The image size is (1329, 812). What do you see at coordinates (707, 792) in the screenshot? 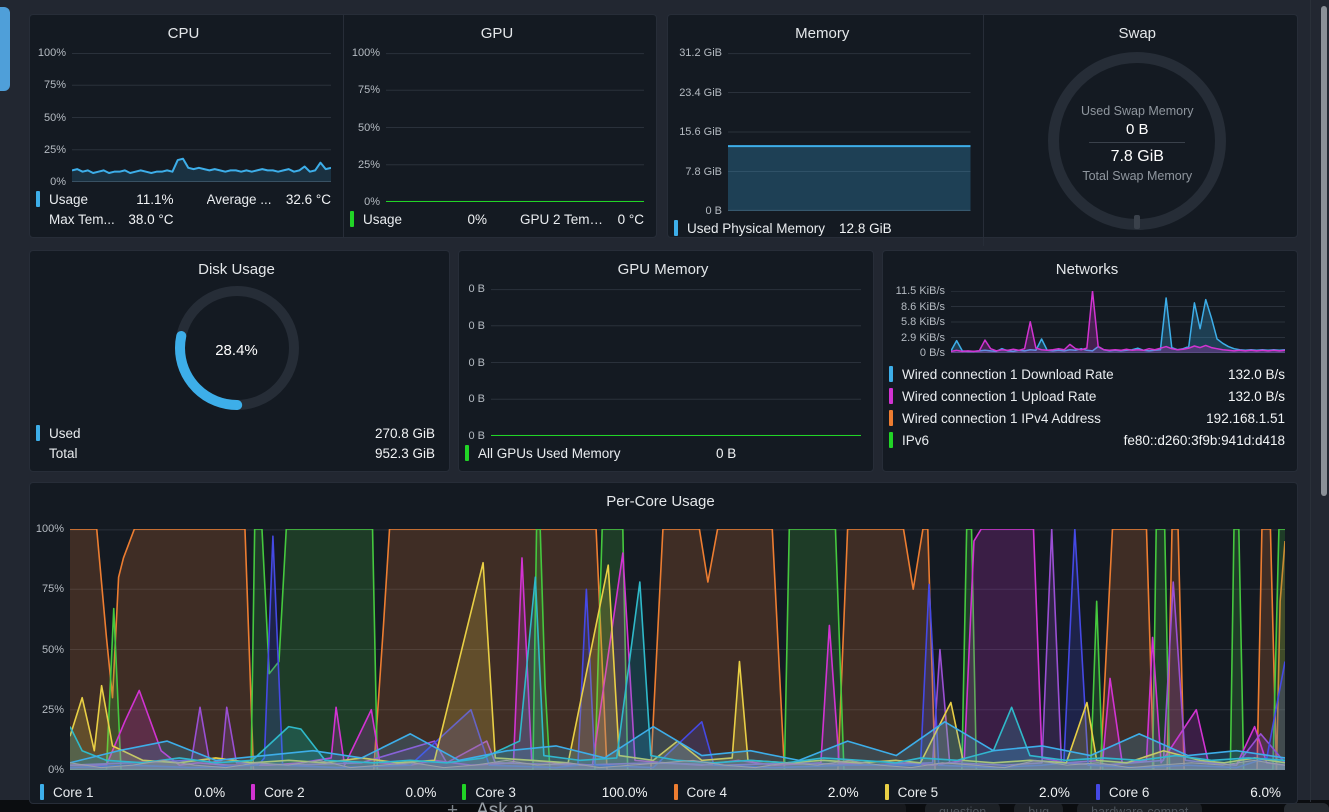
I see `legend-label: Core 4` at bounding box center [707, 792].